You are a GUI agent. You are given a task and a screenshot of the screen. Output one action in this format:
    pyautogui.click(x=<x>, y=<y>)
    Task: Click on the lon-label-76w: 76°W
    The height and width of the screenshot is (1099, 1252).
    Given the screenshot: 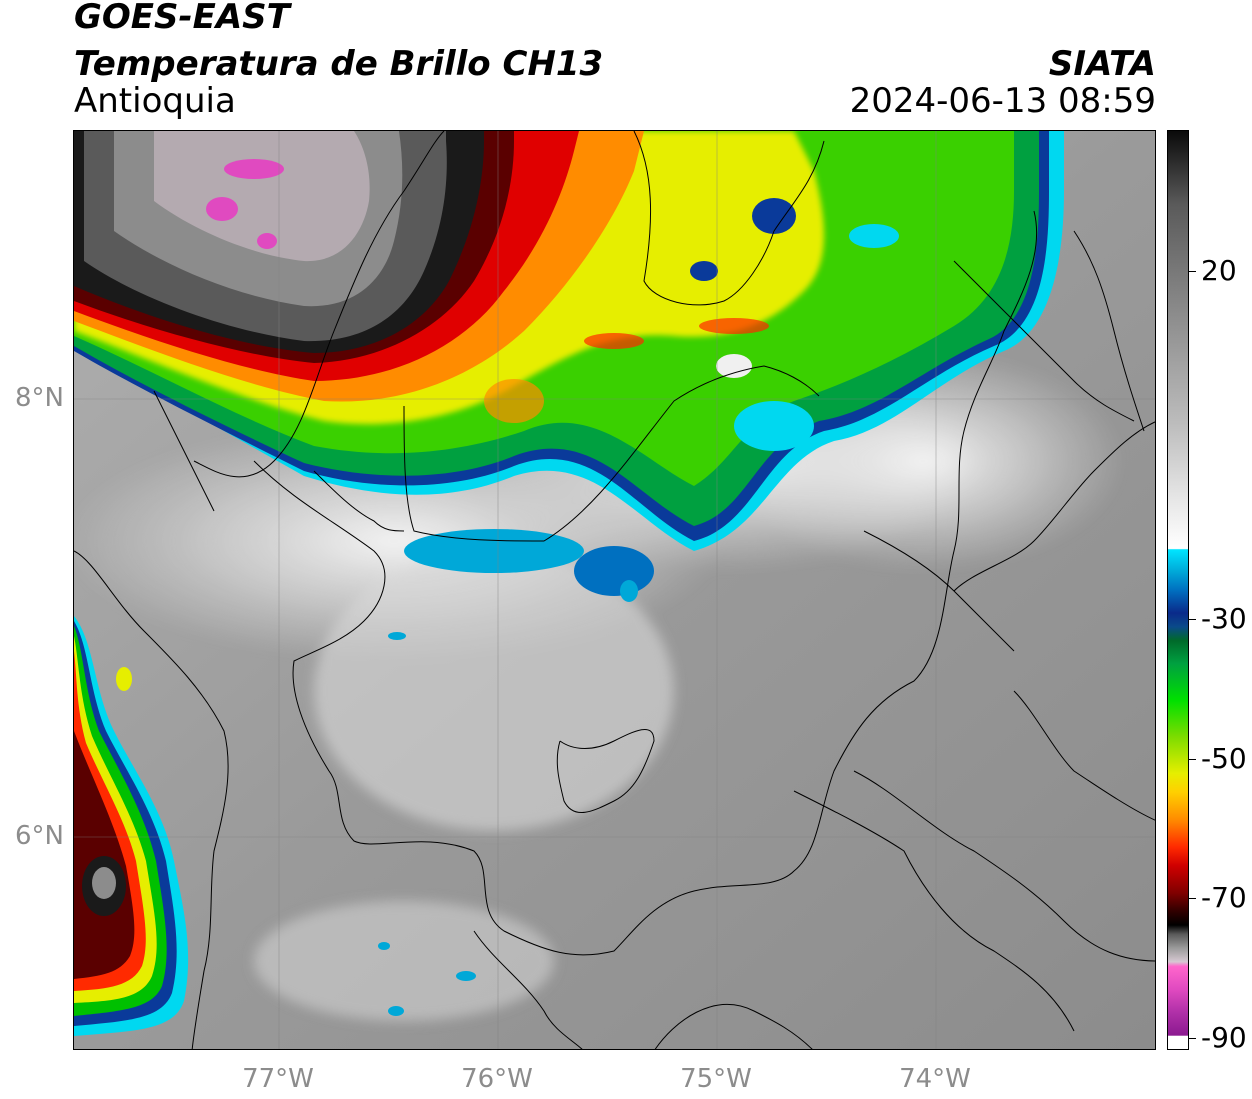 What is the action you would take?
    pyautogui.click(x=497, y=1079)
    